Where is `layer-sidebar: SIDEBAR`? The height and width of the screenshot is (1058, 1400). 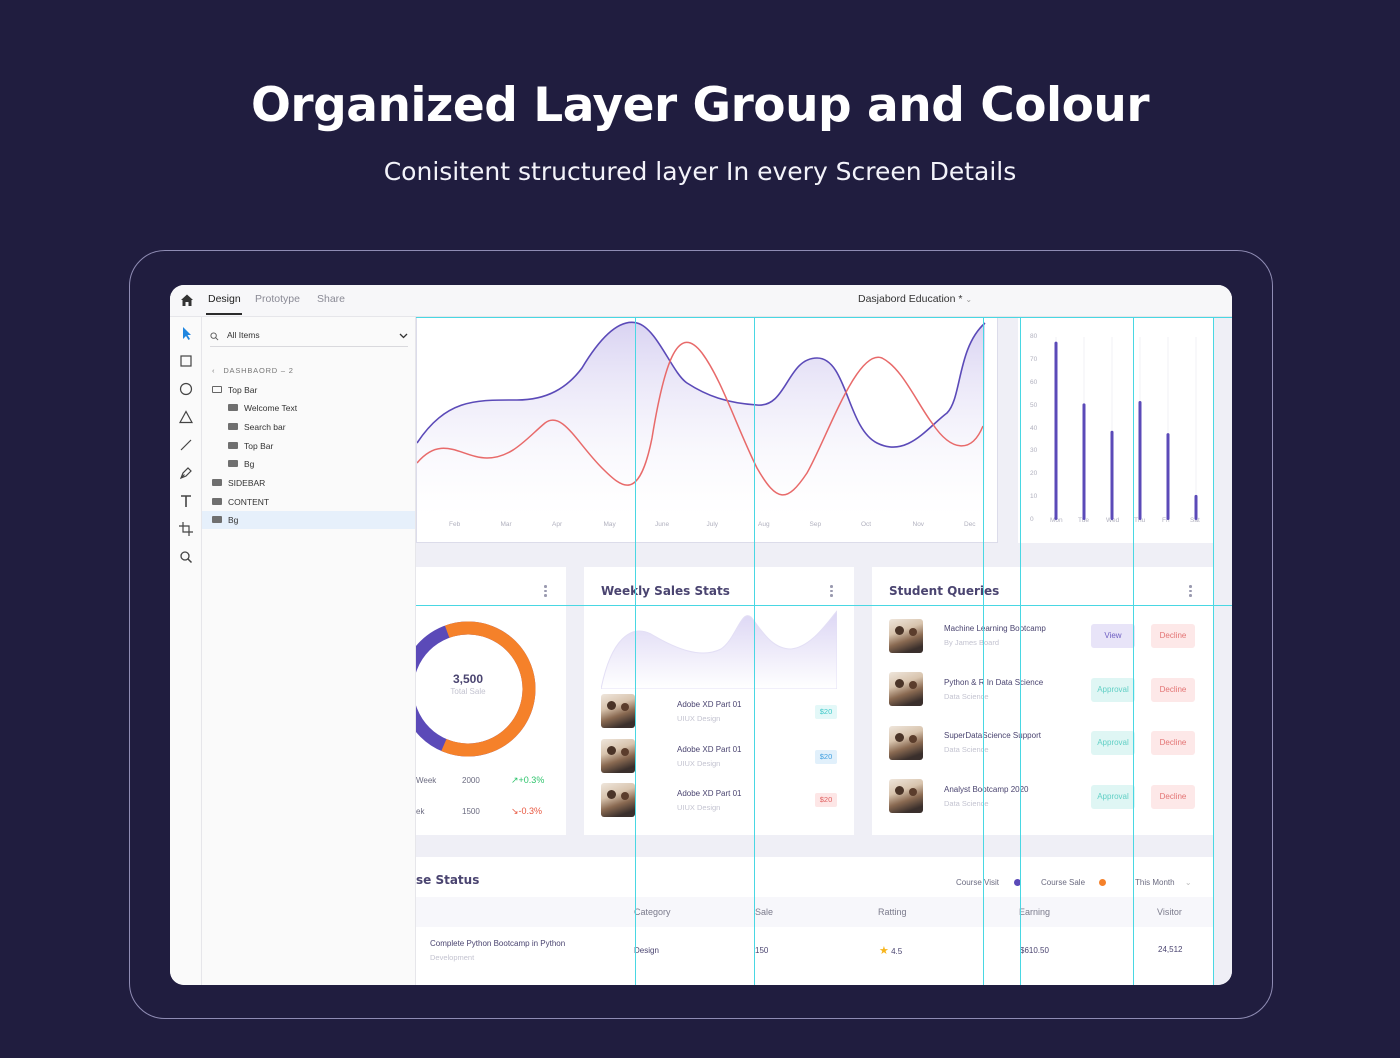
layer-sidebar: SIDEBAR is located at coordinates (238, 483).